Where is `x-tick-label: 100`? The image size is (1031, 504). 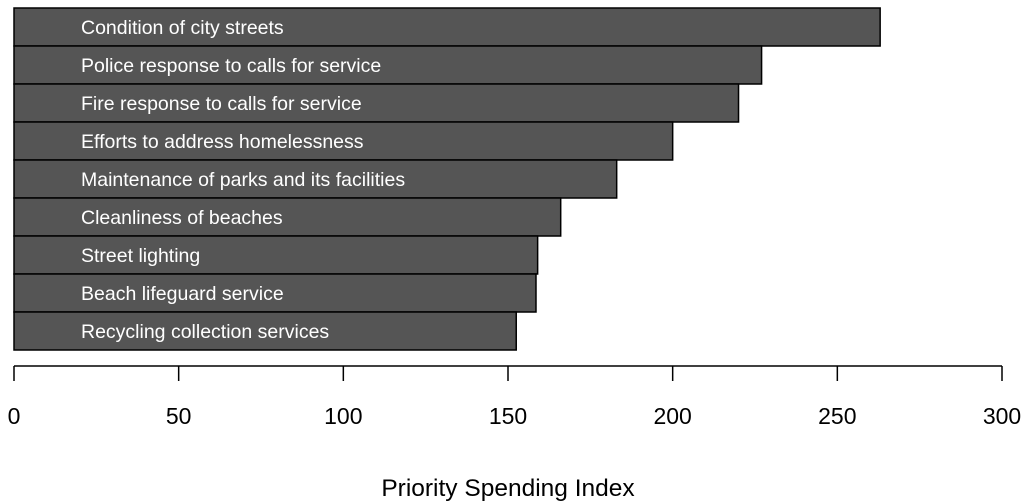 x-tick-label: 100 is located at coordinates (343, 416).